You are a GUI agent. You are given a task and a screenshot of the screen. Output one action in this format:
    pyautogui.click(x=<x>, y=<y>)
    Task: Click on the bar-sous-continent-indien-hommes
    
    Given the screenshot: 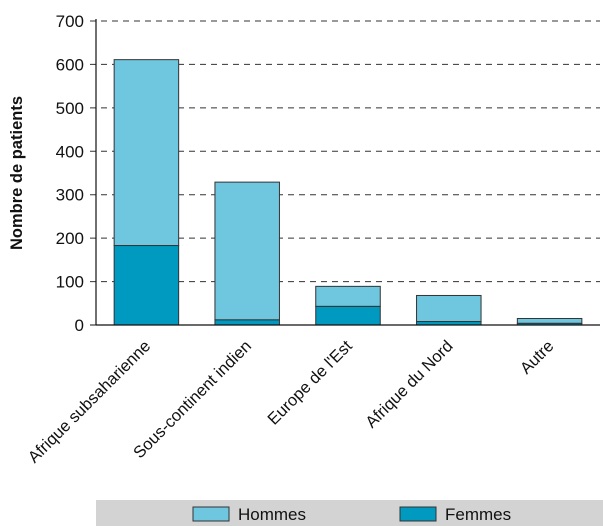 What is the action you would take?
    pyautogui.click(x=247, y=251)
    